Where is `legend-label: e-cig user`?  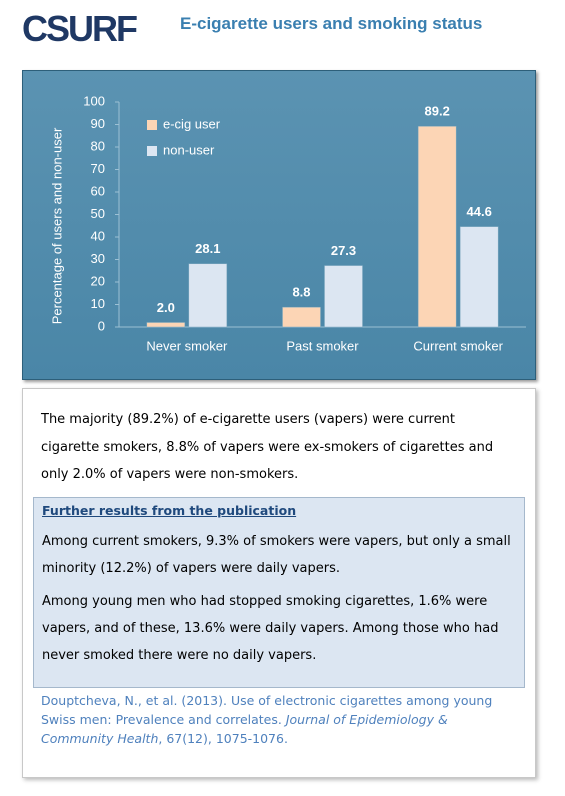
legend-label: e-cig user is located at coordinates (192, 123).